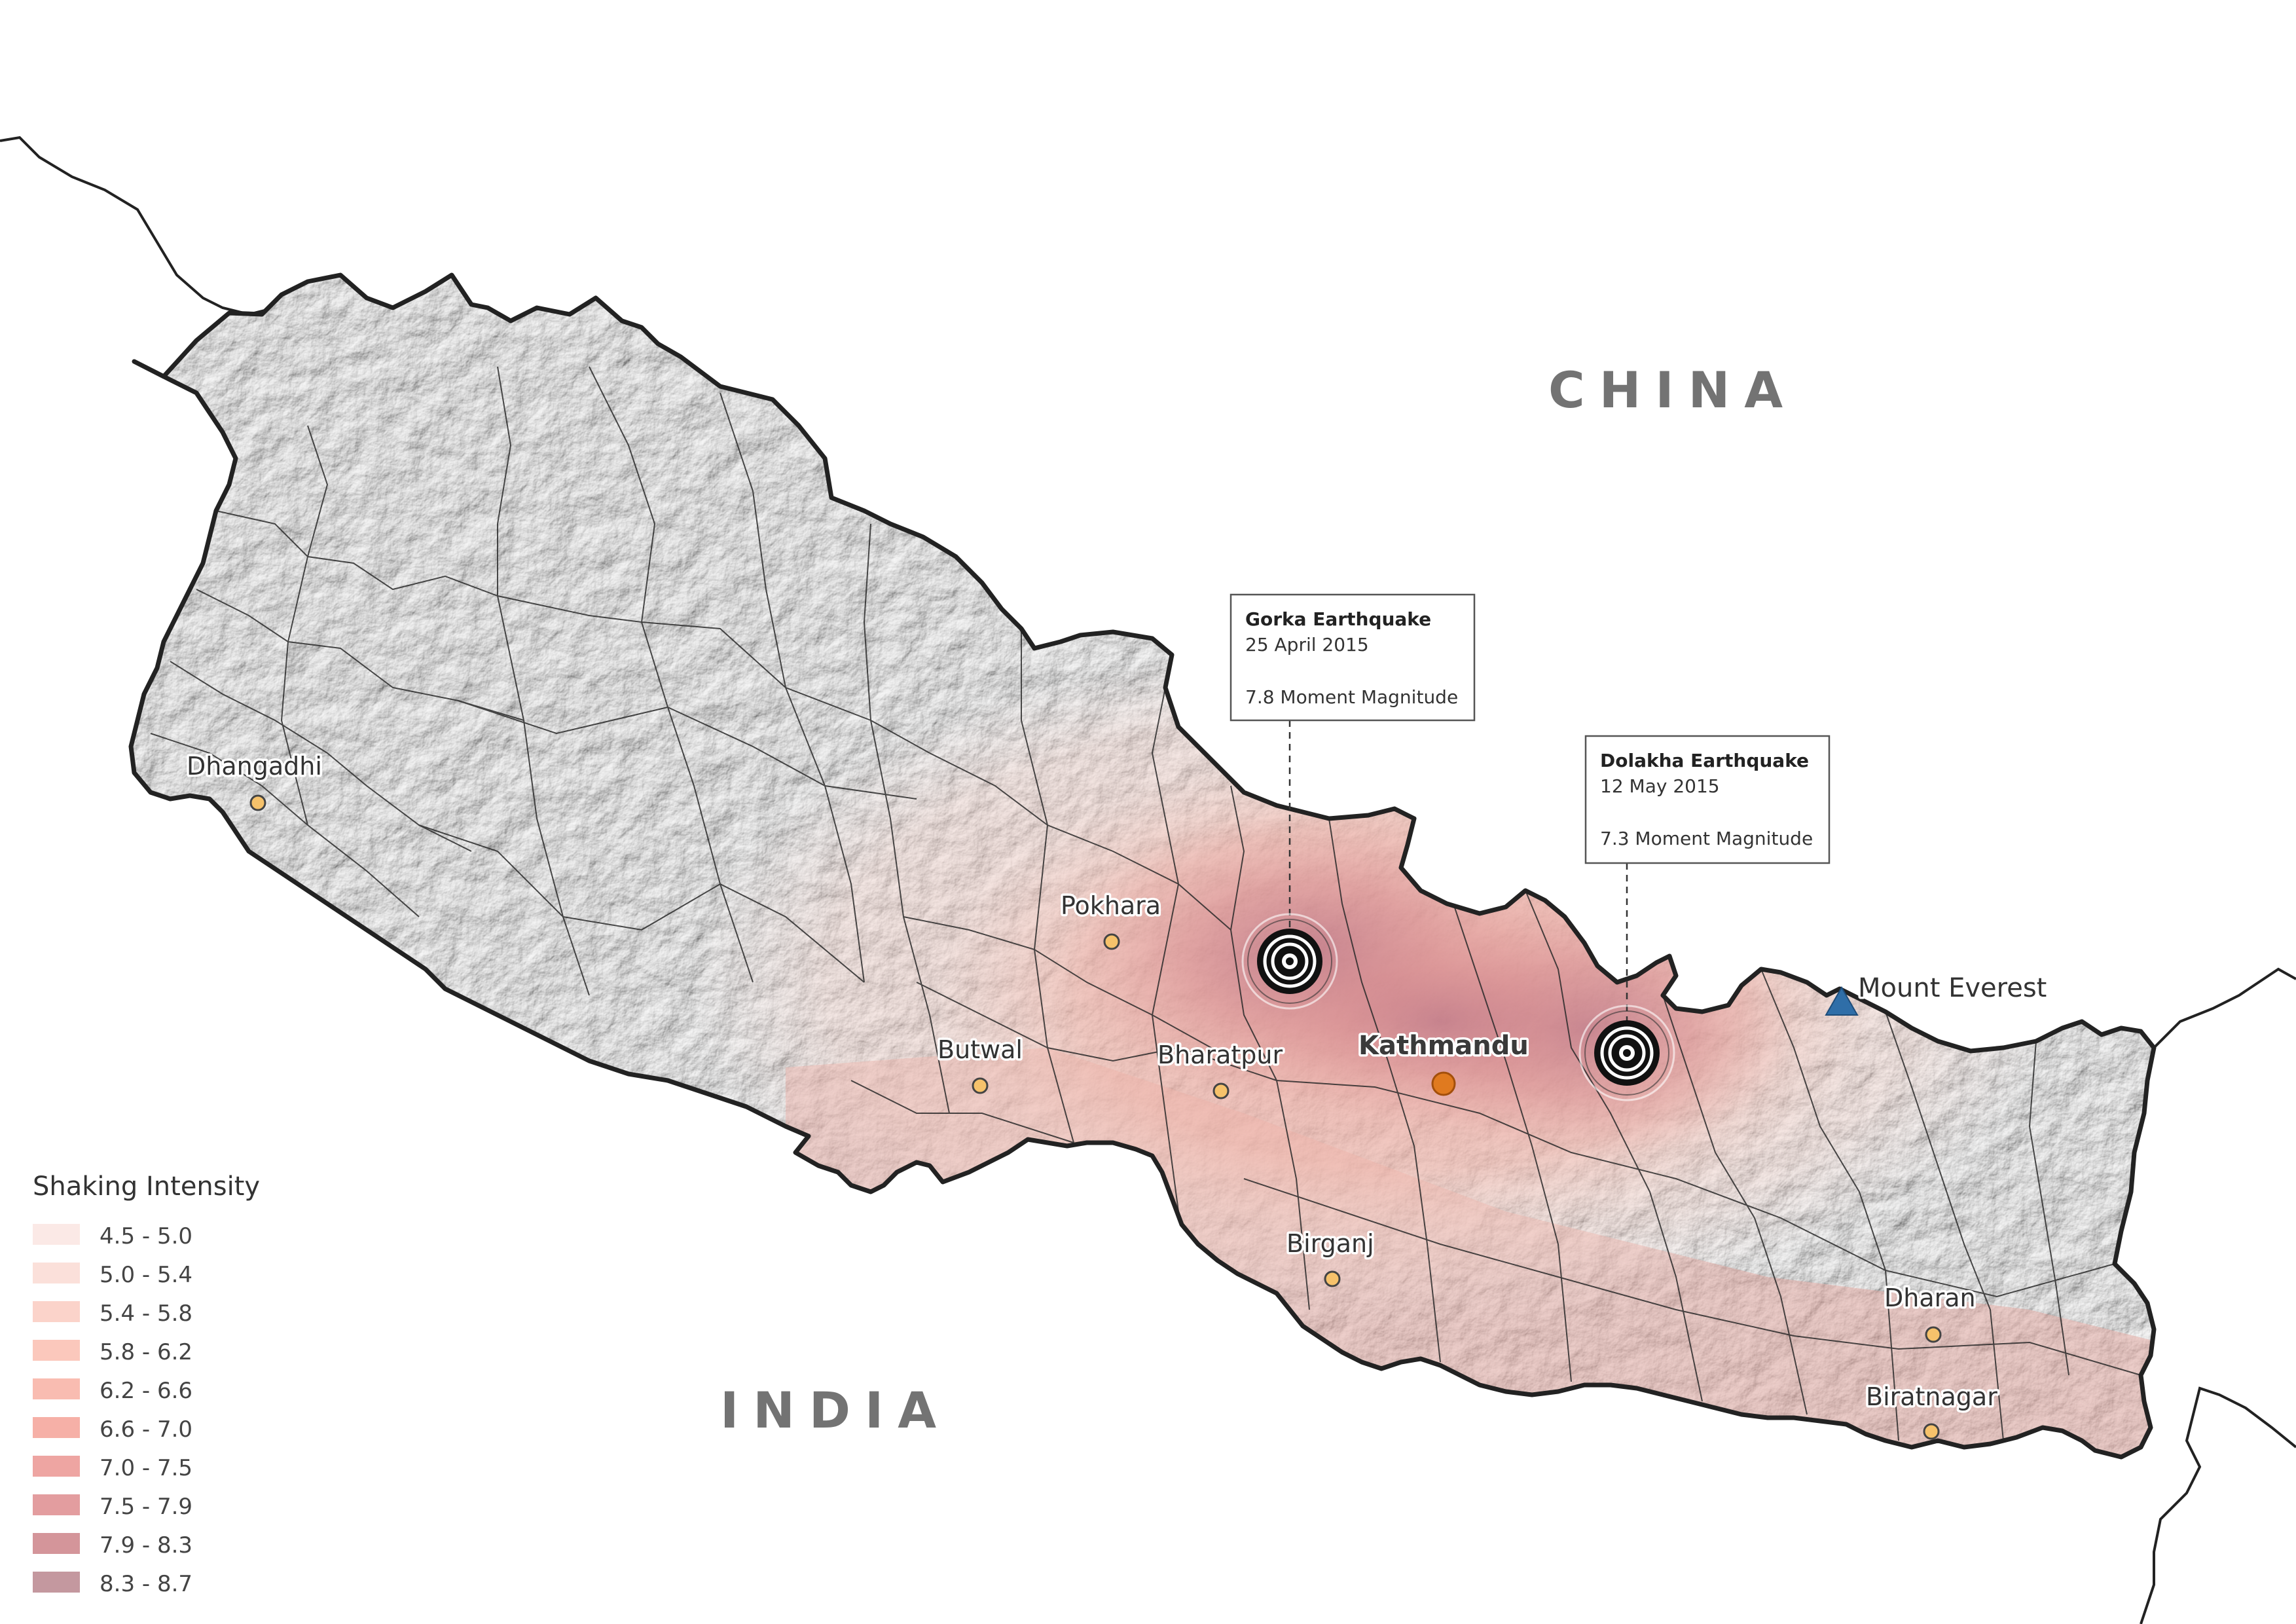 Image resolution: width=2296 pixels, height=1624 pixels. I want to click on legend-label: 5.4 - 5.8, so click(146, 1314).